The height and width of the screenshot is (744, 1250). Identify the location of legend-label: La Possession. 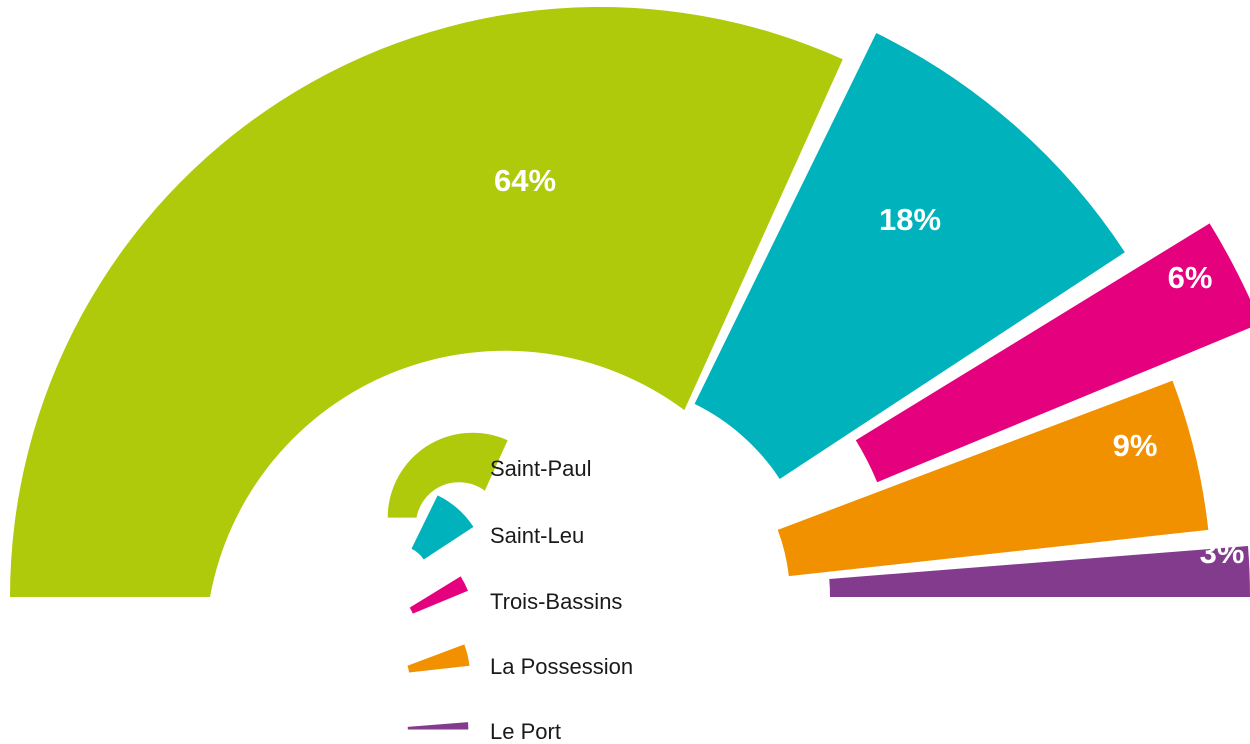
(561, 666).